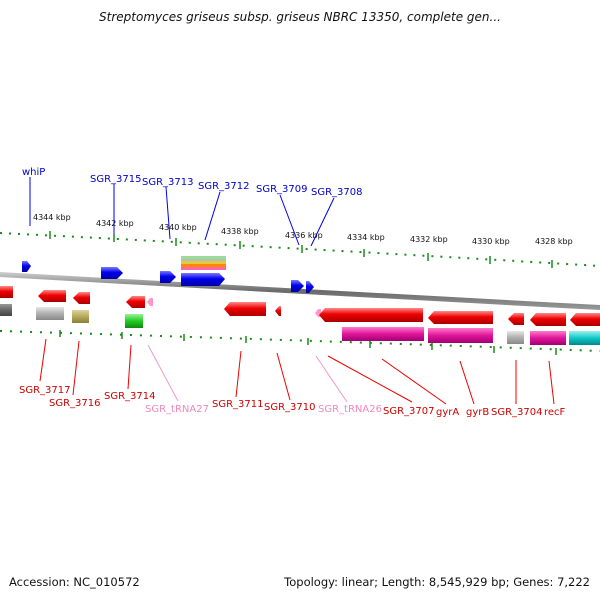 Image resolution: width=600 pixels, height=600 pixels. I want to click on gene-label-bottom: recF, so click(555, 412).